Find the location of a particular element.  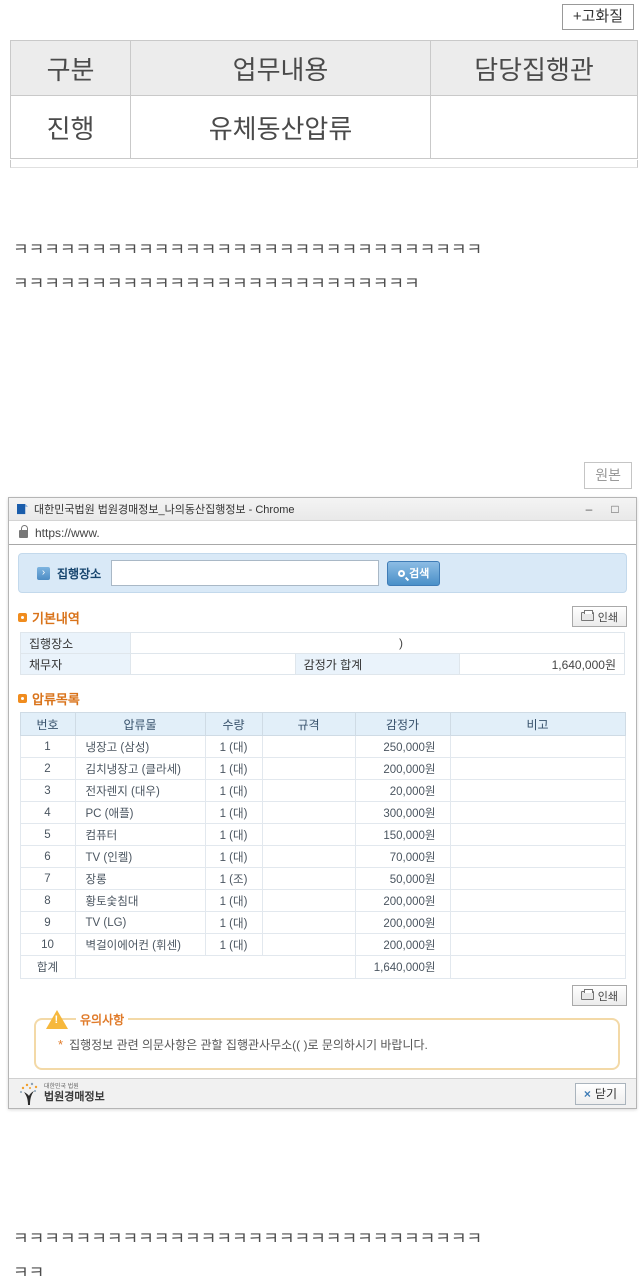

seizure-cell: 1 (조) is located at coordinates (233, 878).